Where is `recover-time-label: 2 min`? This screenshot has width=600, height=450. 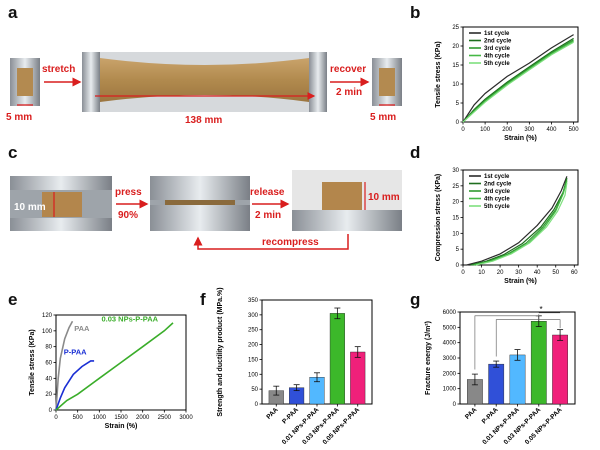
recover-time-label: 2 min is located at coordinates (349, 92).